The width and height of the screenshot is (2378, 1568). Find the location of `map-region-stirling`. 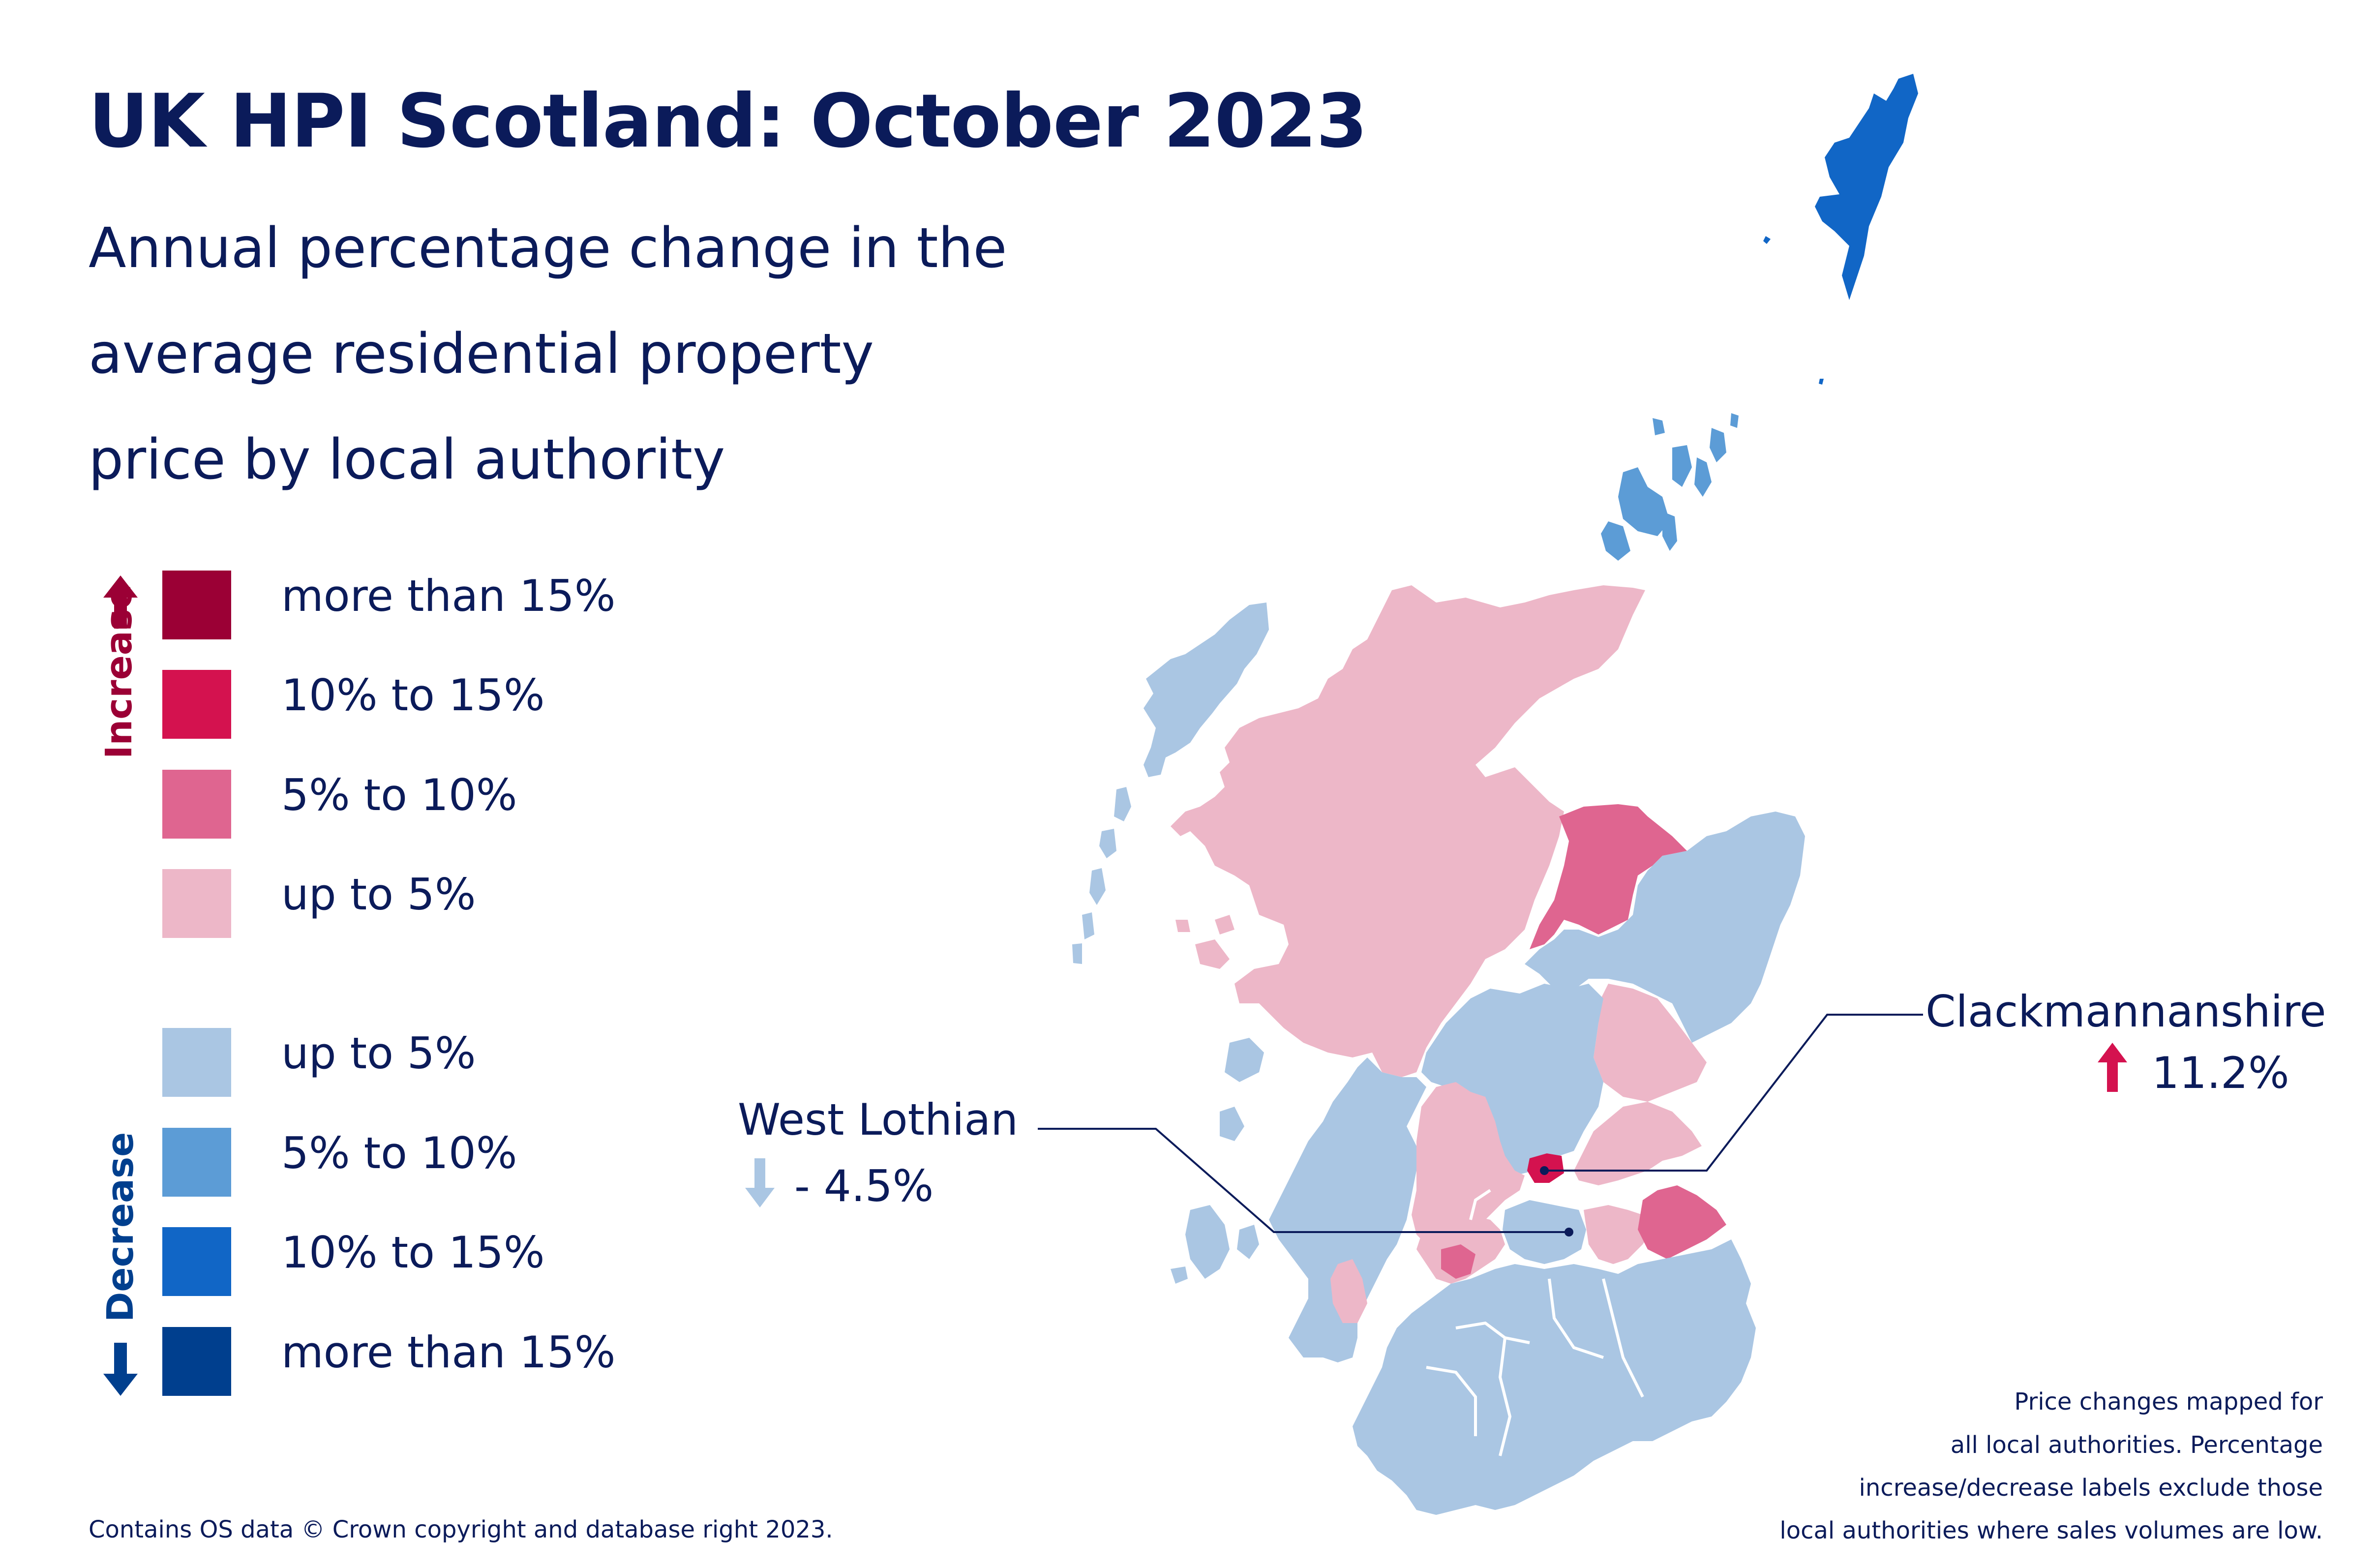

map-region-stirling is located at coordinates (1469, 1163).